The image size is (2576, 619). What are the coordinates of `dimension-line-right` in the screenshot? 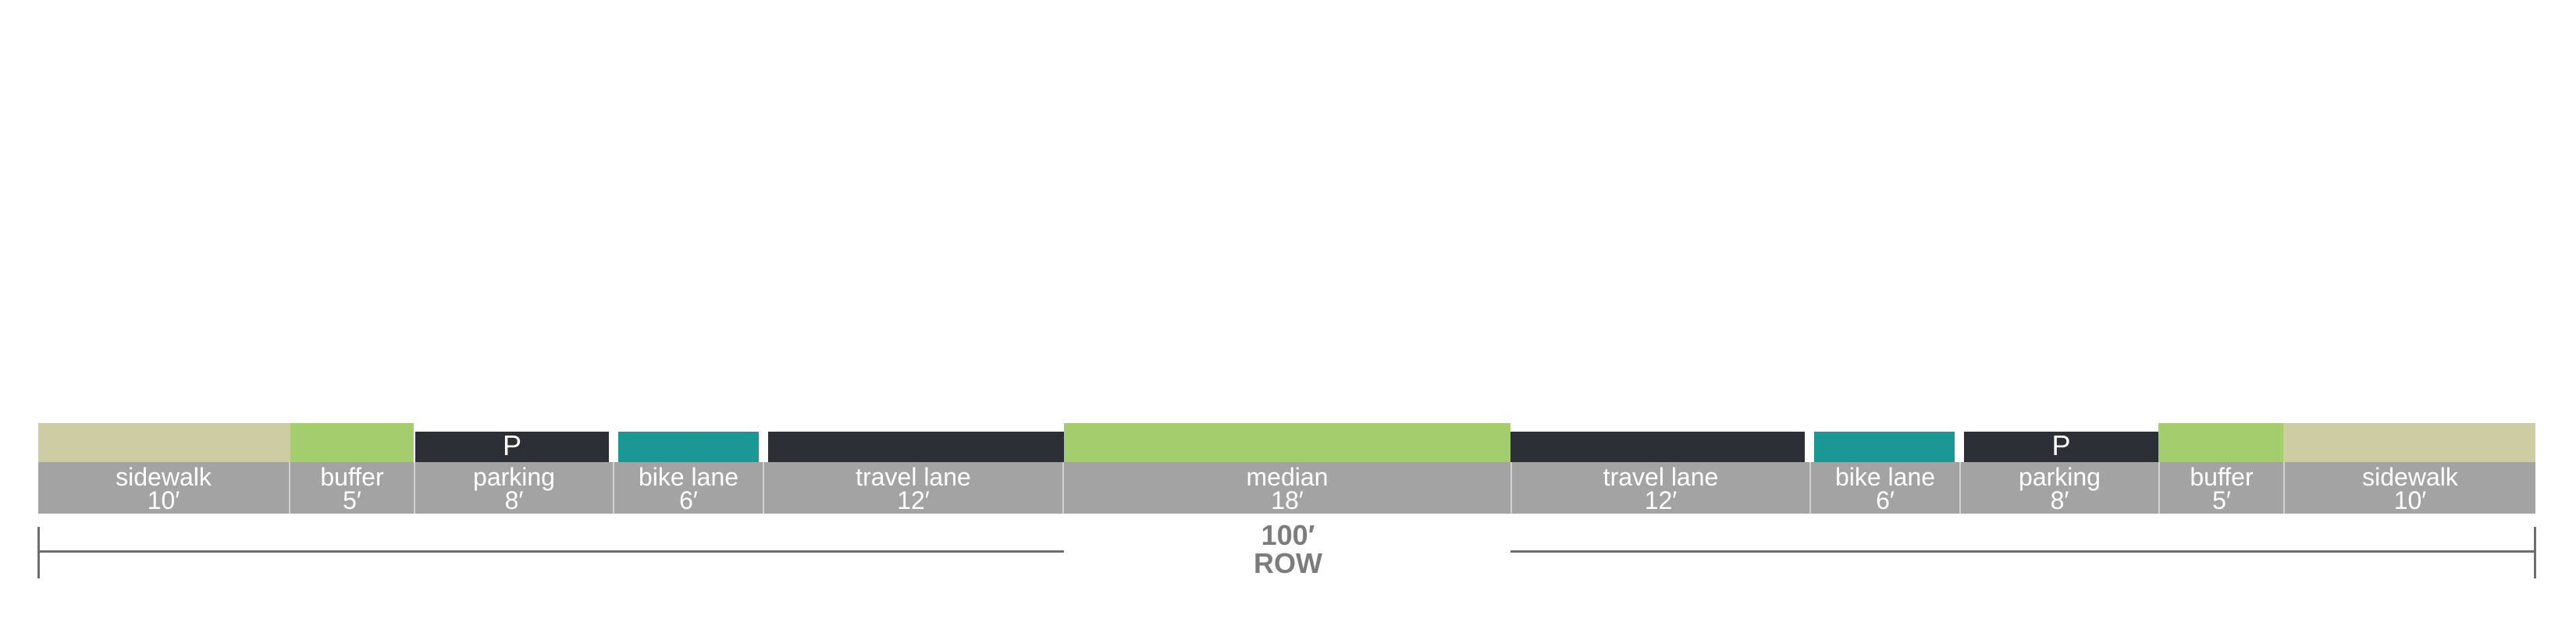 It's located at (2023, 551).